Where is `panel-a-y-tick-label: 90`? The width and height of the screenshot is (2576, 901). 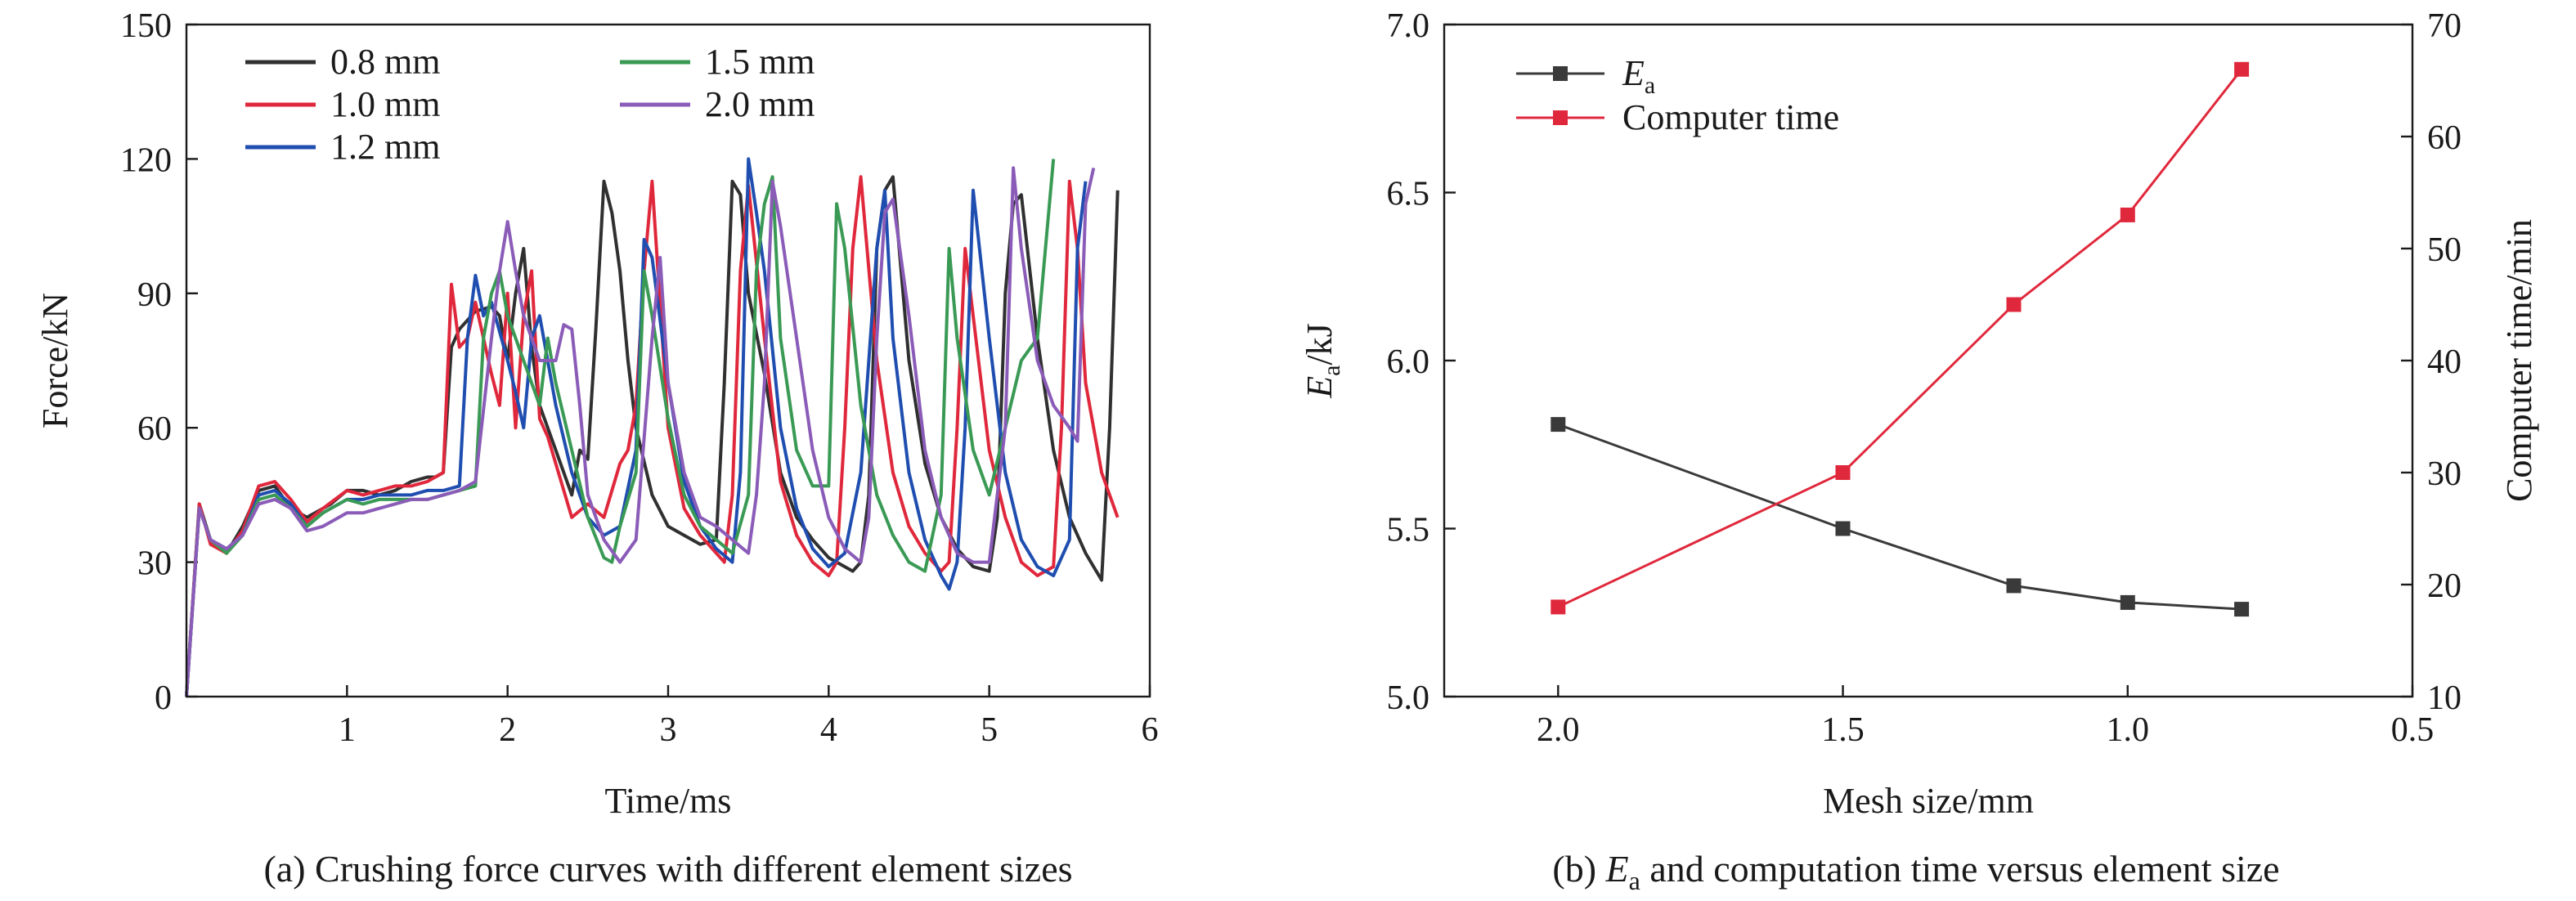 panel-a-y-tick-label: 90 is located at coordinates (154, 295).